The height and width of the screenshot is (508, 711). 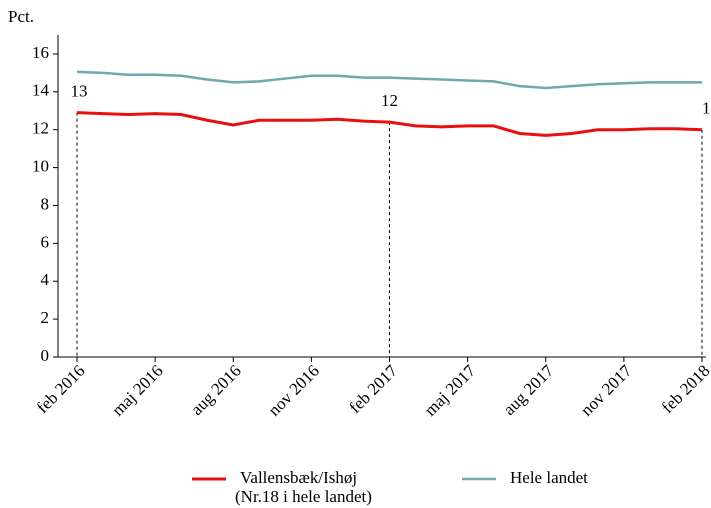 What do you see at coordinates (216, 390) in the screenshot?
I see `x-tick-label: aug 2016` at bounding box center [216, 390].